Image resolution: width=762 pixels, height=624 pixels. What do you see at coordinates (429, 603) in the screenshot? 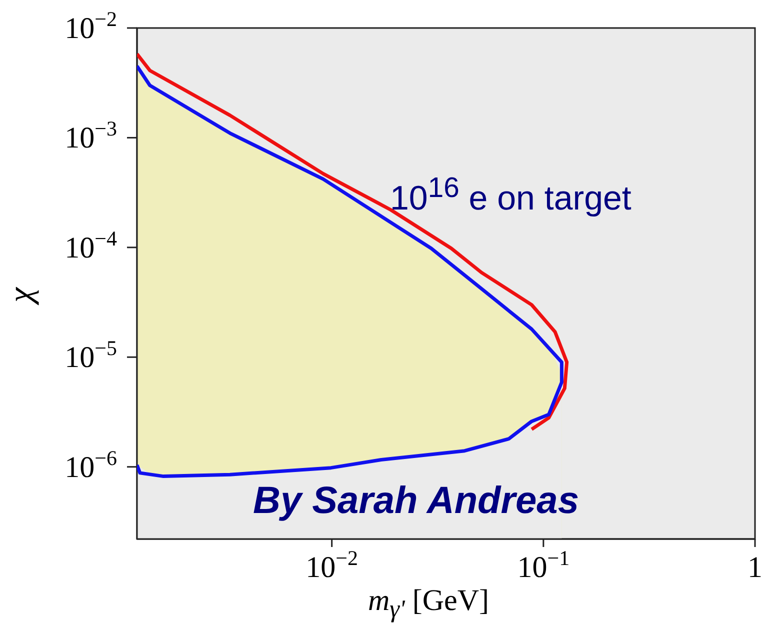
I see `x-axis-title: m$_{γ'}$ [GeV]` at bounding box center [429, 603].